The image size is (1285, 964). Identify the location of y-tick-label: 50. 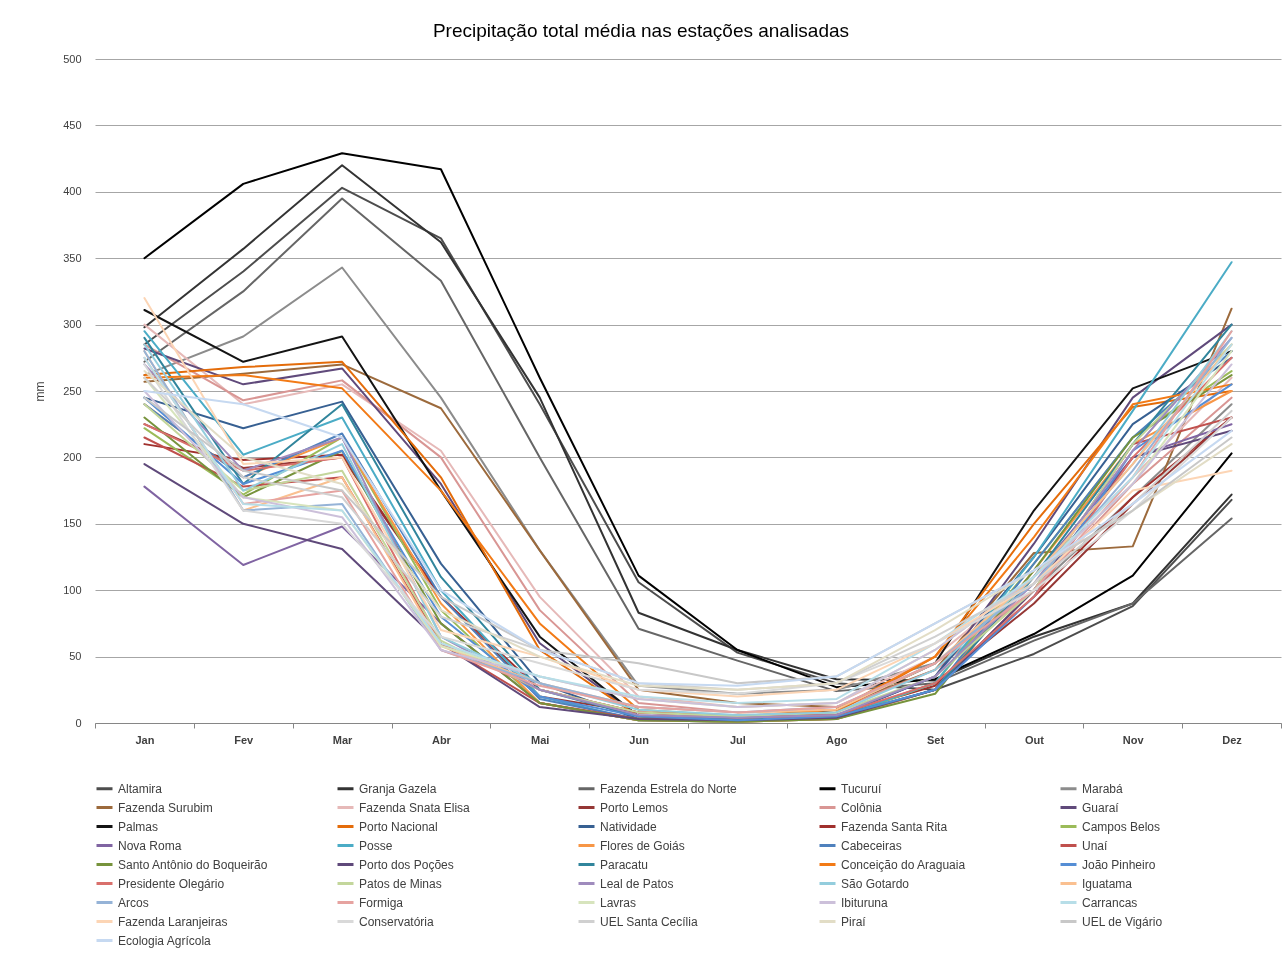
(75, 656).